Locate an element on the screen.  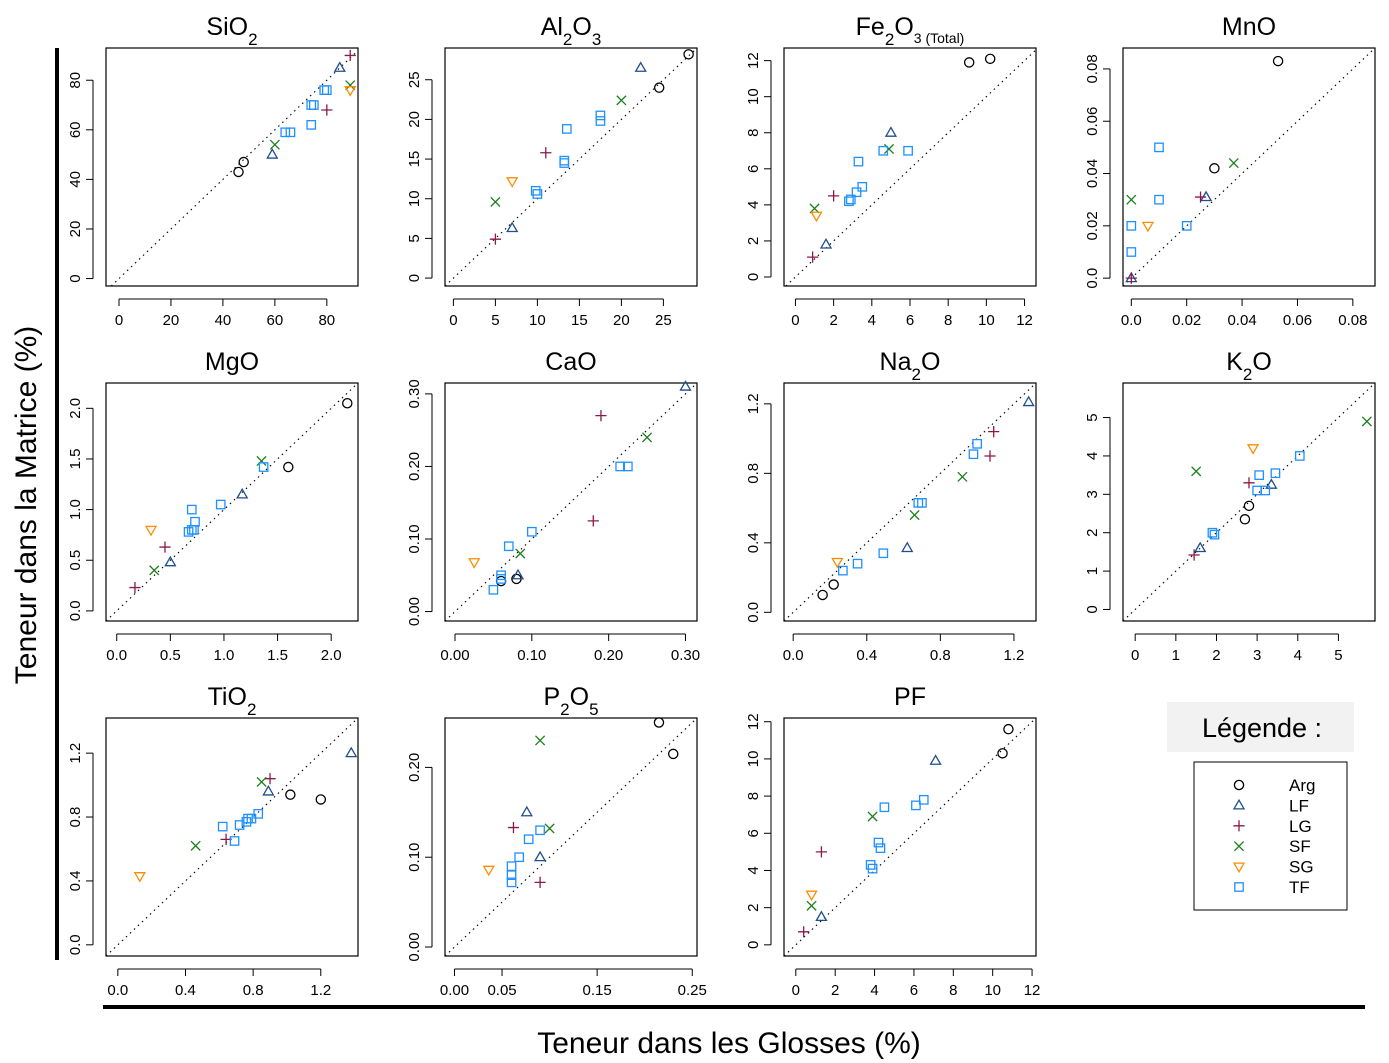
x-tick-label: 0.4 is located at coordinates (185, 990).